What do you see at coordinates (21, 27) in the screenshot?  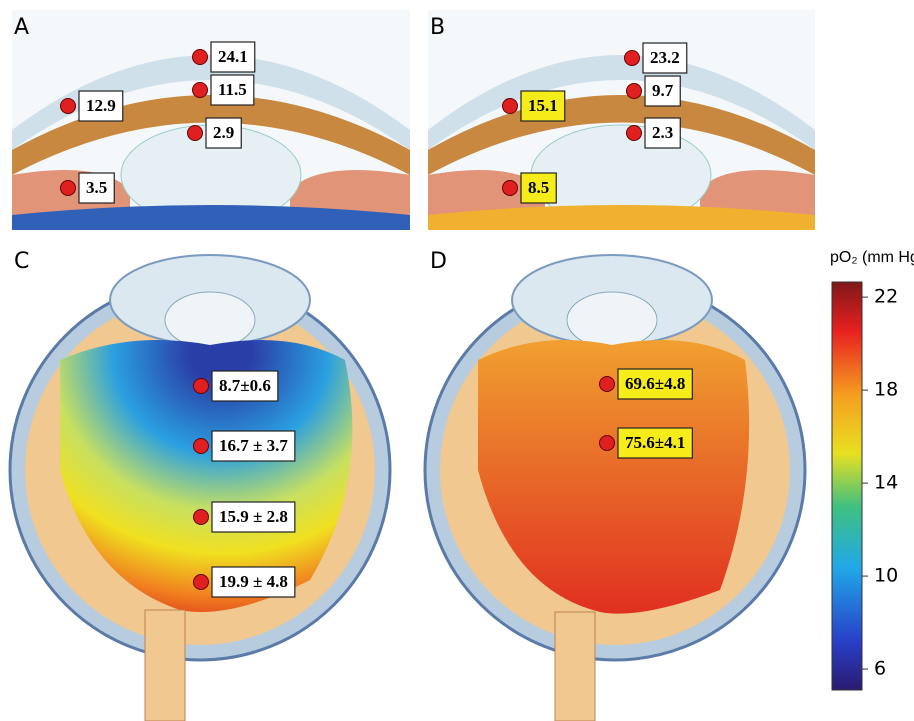 I see `panel-label: A` at bounding box center [21, 27].